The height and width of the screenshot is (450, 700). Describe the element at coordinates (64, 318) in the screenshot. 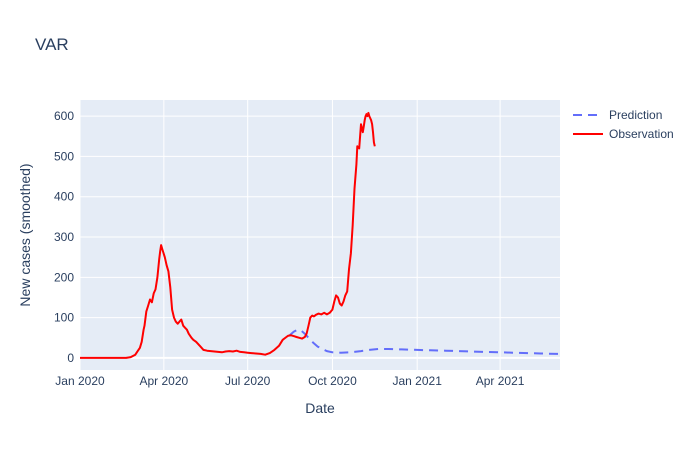

I see `y-tick-label: 100` at that location.